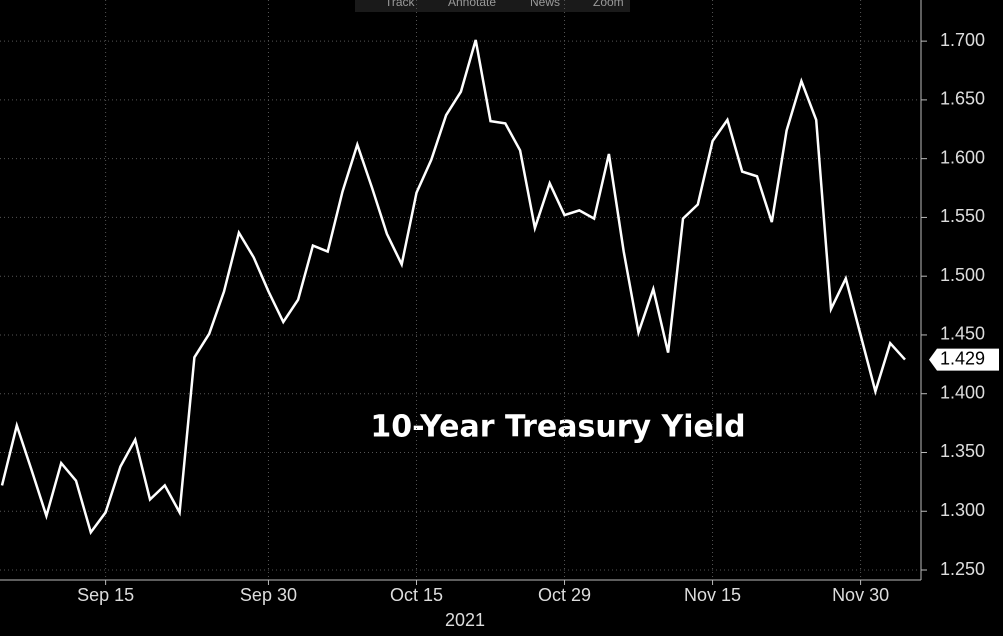 Image resolution: width=1003 pixels, height=636 pixels. Describe the element at coordinates (962, 392) in the screenshot. I see `y-tick-label: 1.400` at that location.